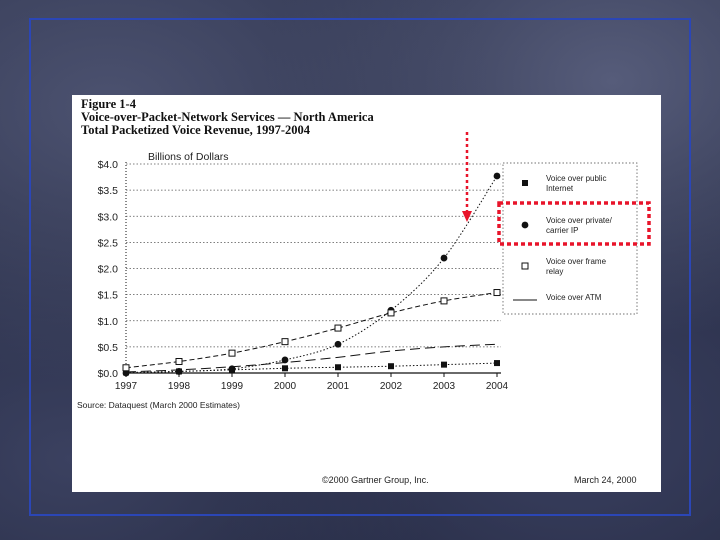  I want to click on x-tick-label: 2001, so click(338, 386).